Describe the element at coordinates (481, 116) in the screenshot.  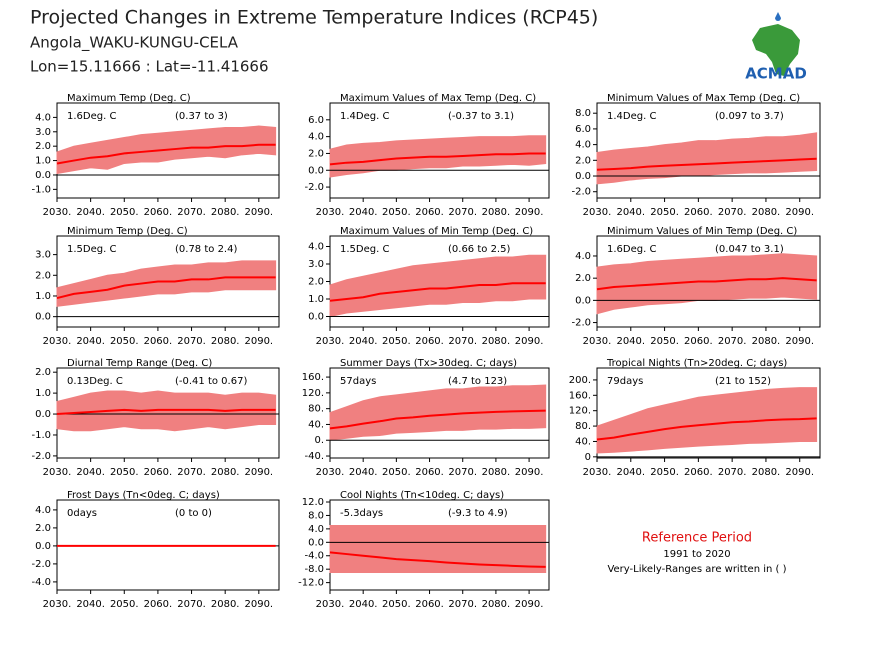
I see `panel-range: (-0.37 to 3.1)` at that location.